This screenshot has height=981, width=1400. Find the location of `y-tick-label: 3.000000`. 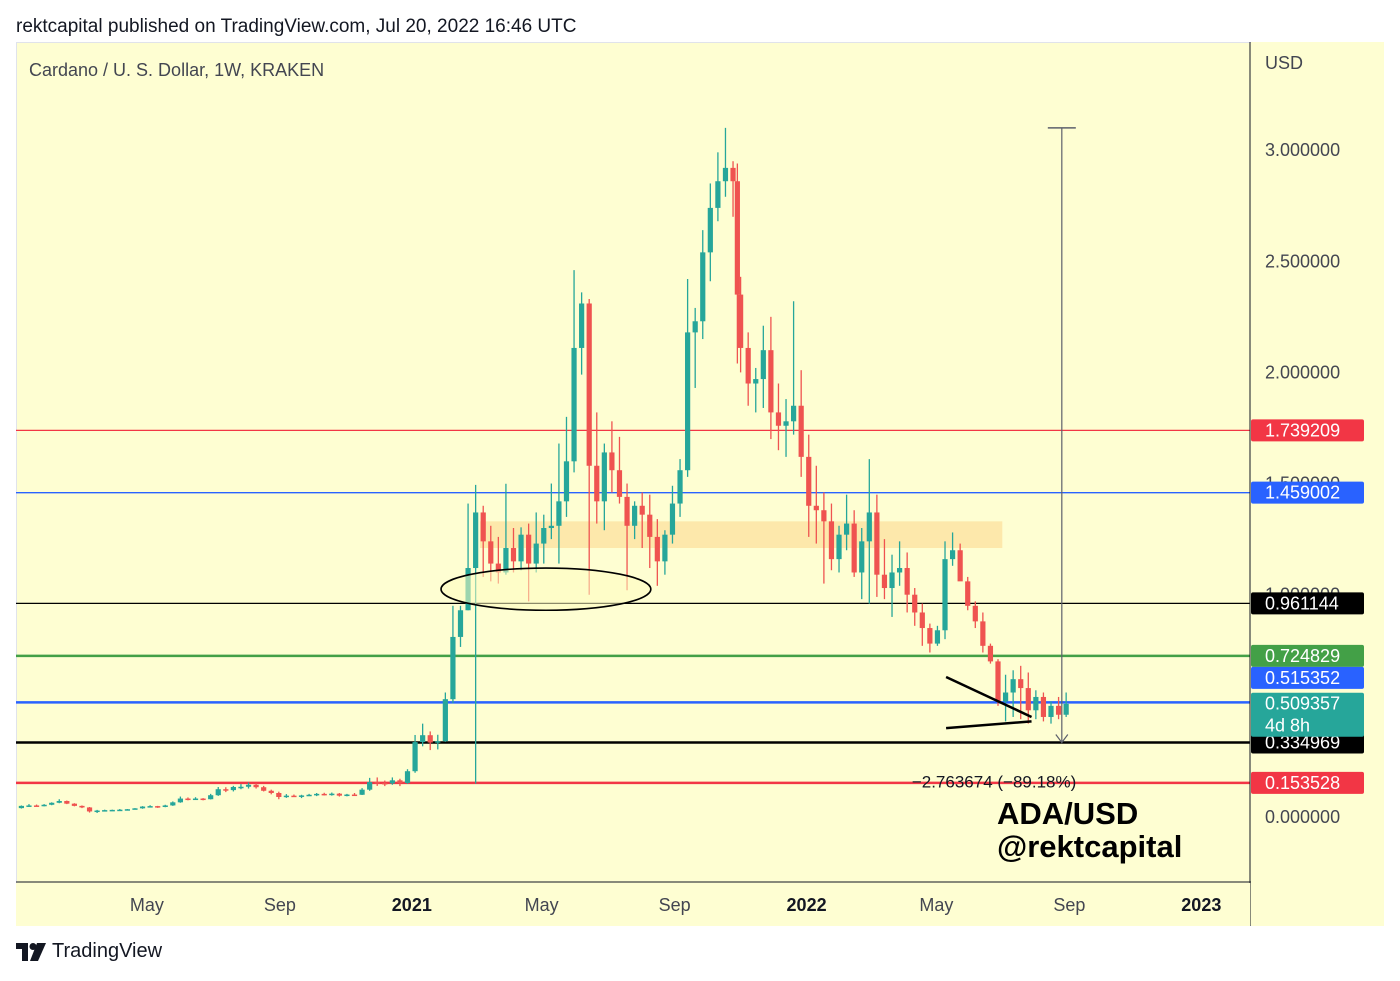

y-tick-label: 3.000000 is located at coordinates (1302, 150).